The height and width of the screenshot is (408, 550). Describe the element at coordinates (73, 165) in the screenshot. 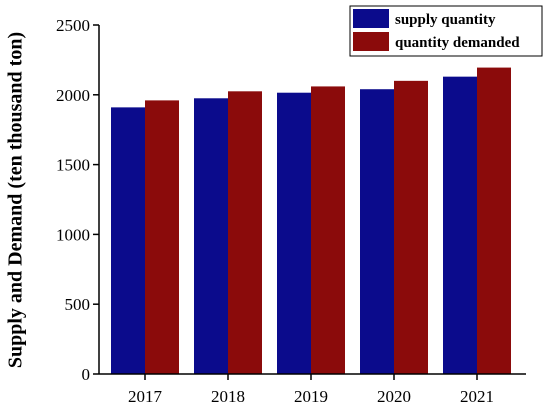

I see `y-tick-label-1500: 1500` at that location.